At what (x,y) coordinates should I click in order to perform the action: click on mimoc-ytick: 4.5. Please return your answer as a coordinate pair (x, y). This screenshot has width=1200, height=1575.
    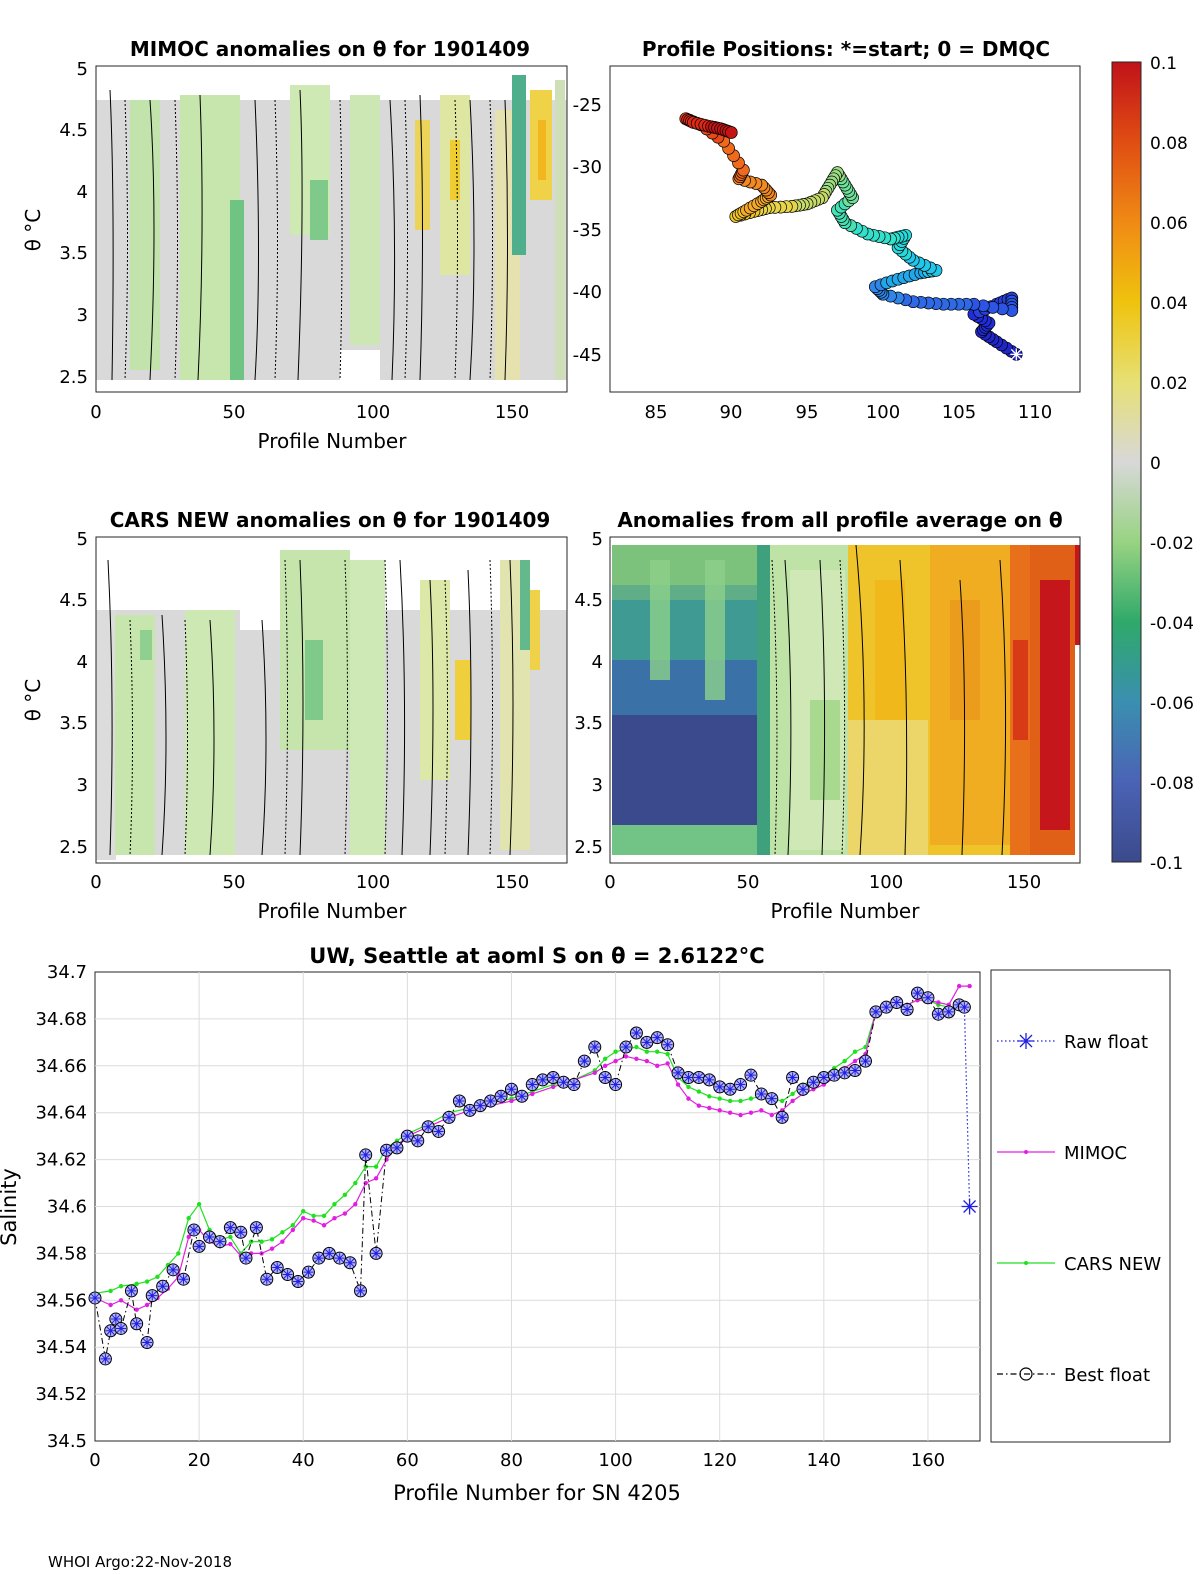
    Looking at the image, I should click on (73, 130).